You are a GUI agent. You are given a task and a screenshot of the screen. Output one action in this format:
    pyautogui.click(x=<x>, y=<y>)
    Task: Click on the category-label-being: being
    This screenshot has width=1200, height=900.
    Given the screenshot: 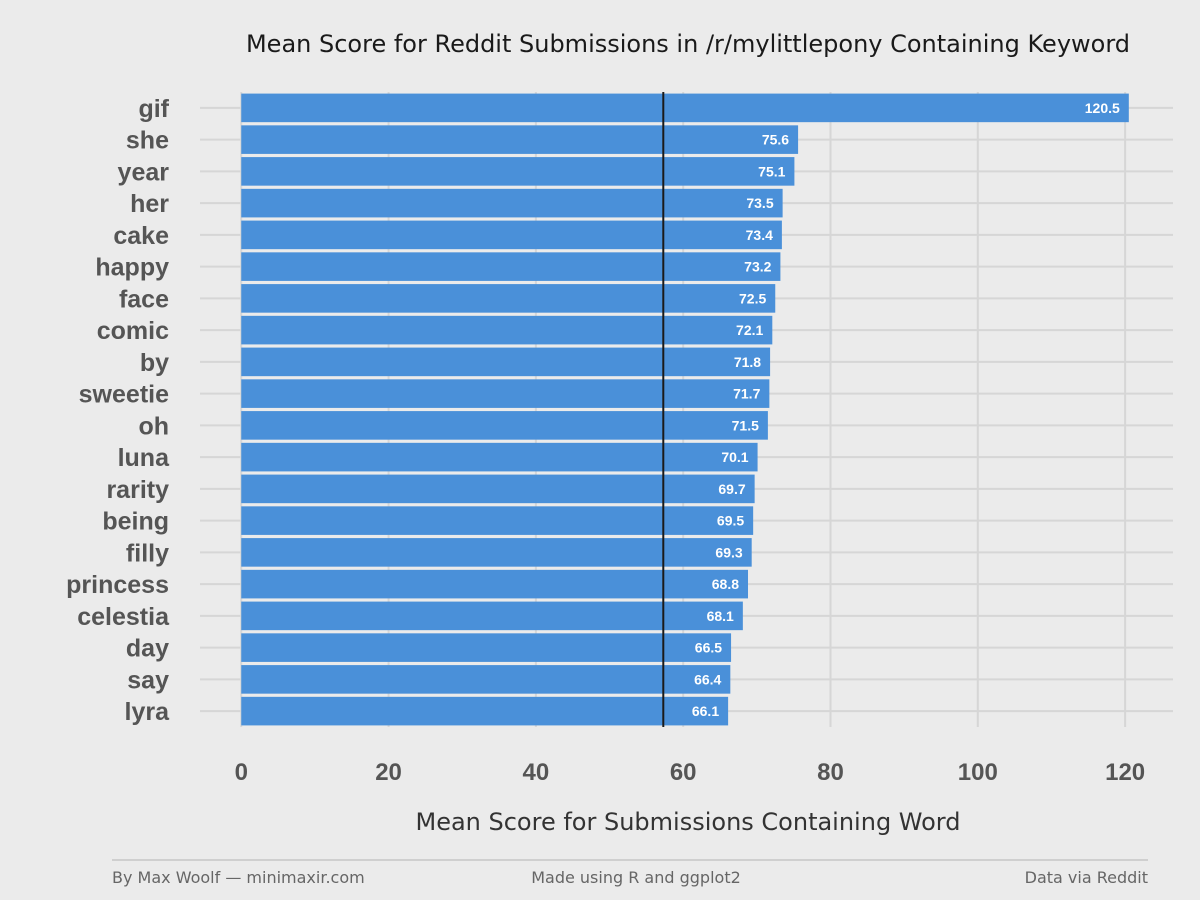 What is the action you would take?
    pyautogui.click(x=135, y=522)
    